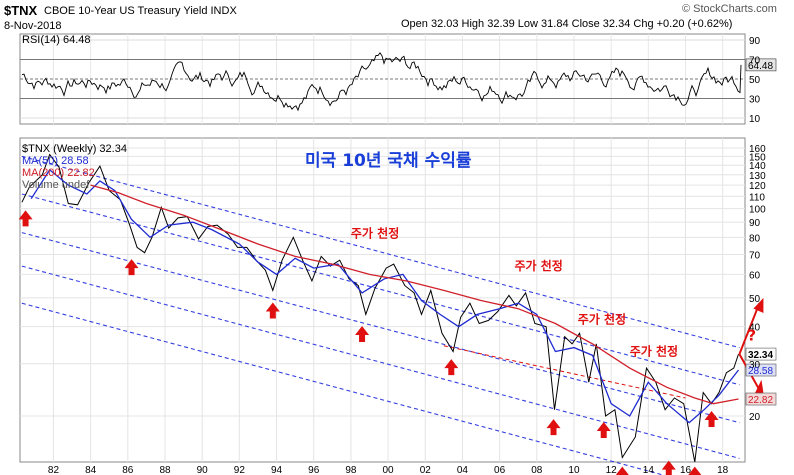 The image size is (794, 475). I want to click on y-tick-label: 130, so click(757, 176).